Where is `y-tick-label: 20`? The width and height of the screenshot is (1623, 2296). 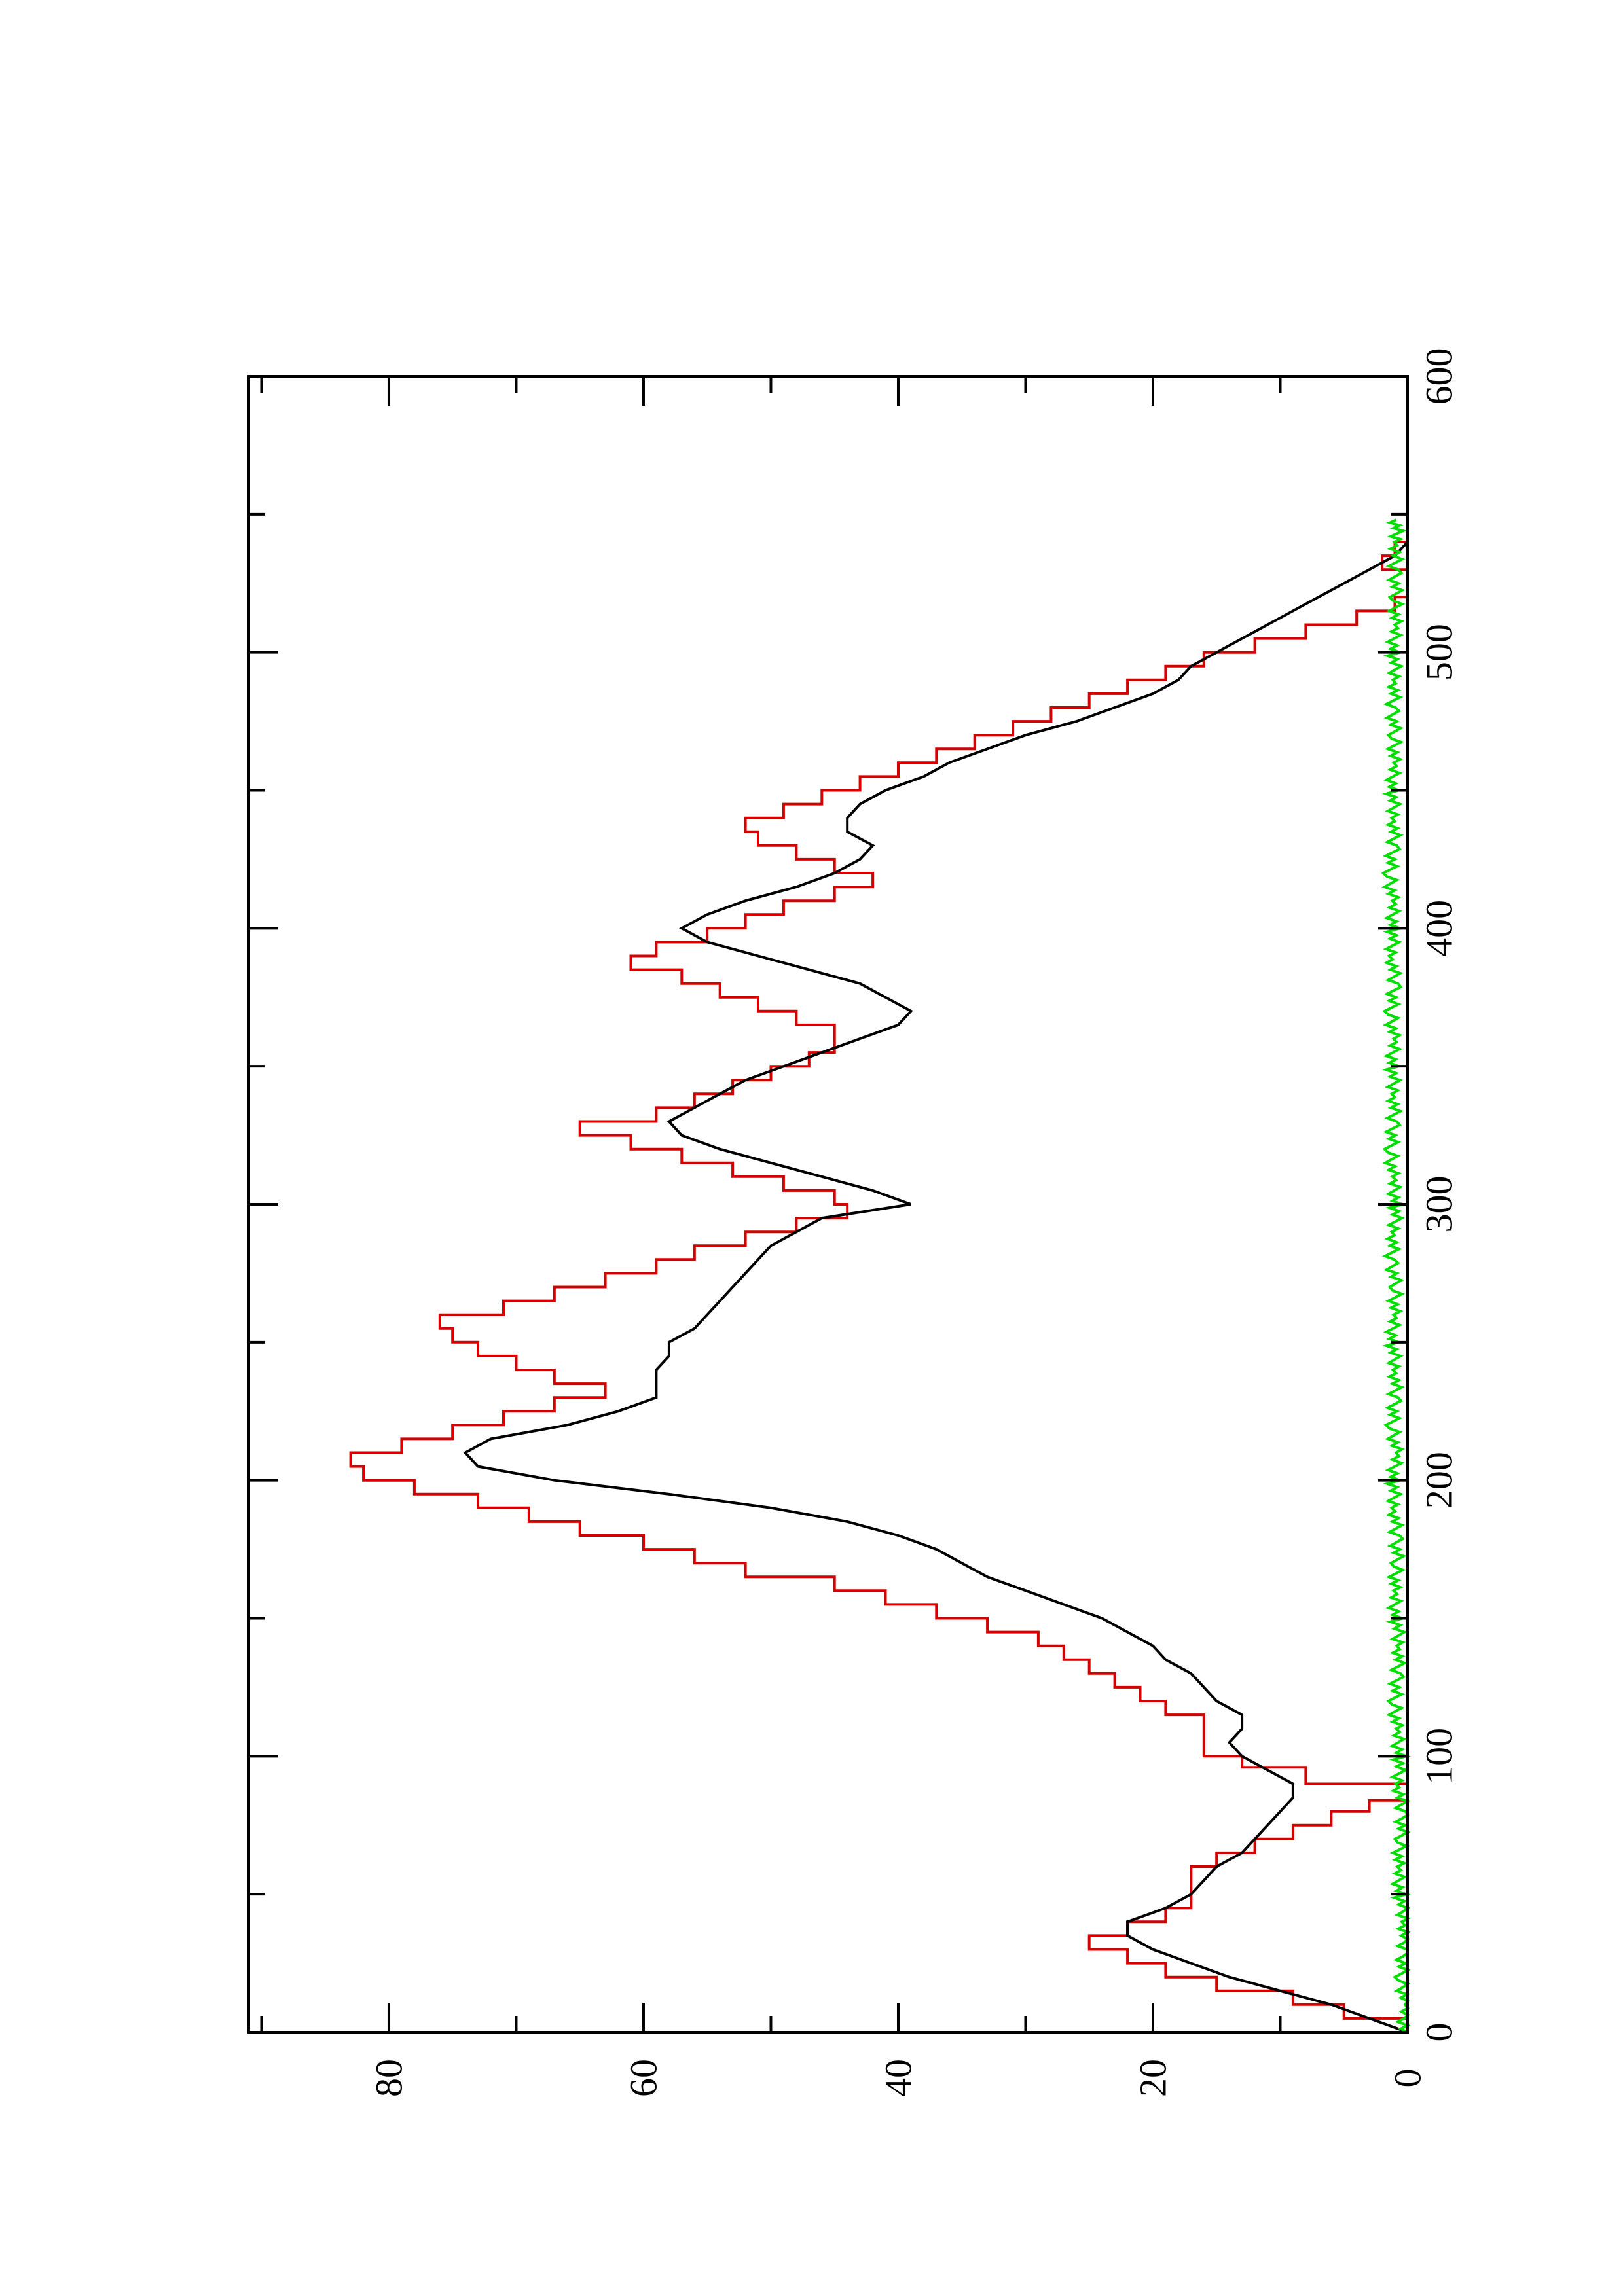 y-tick-label: 20 is located at coordinates (1152, 2078).